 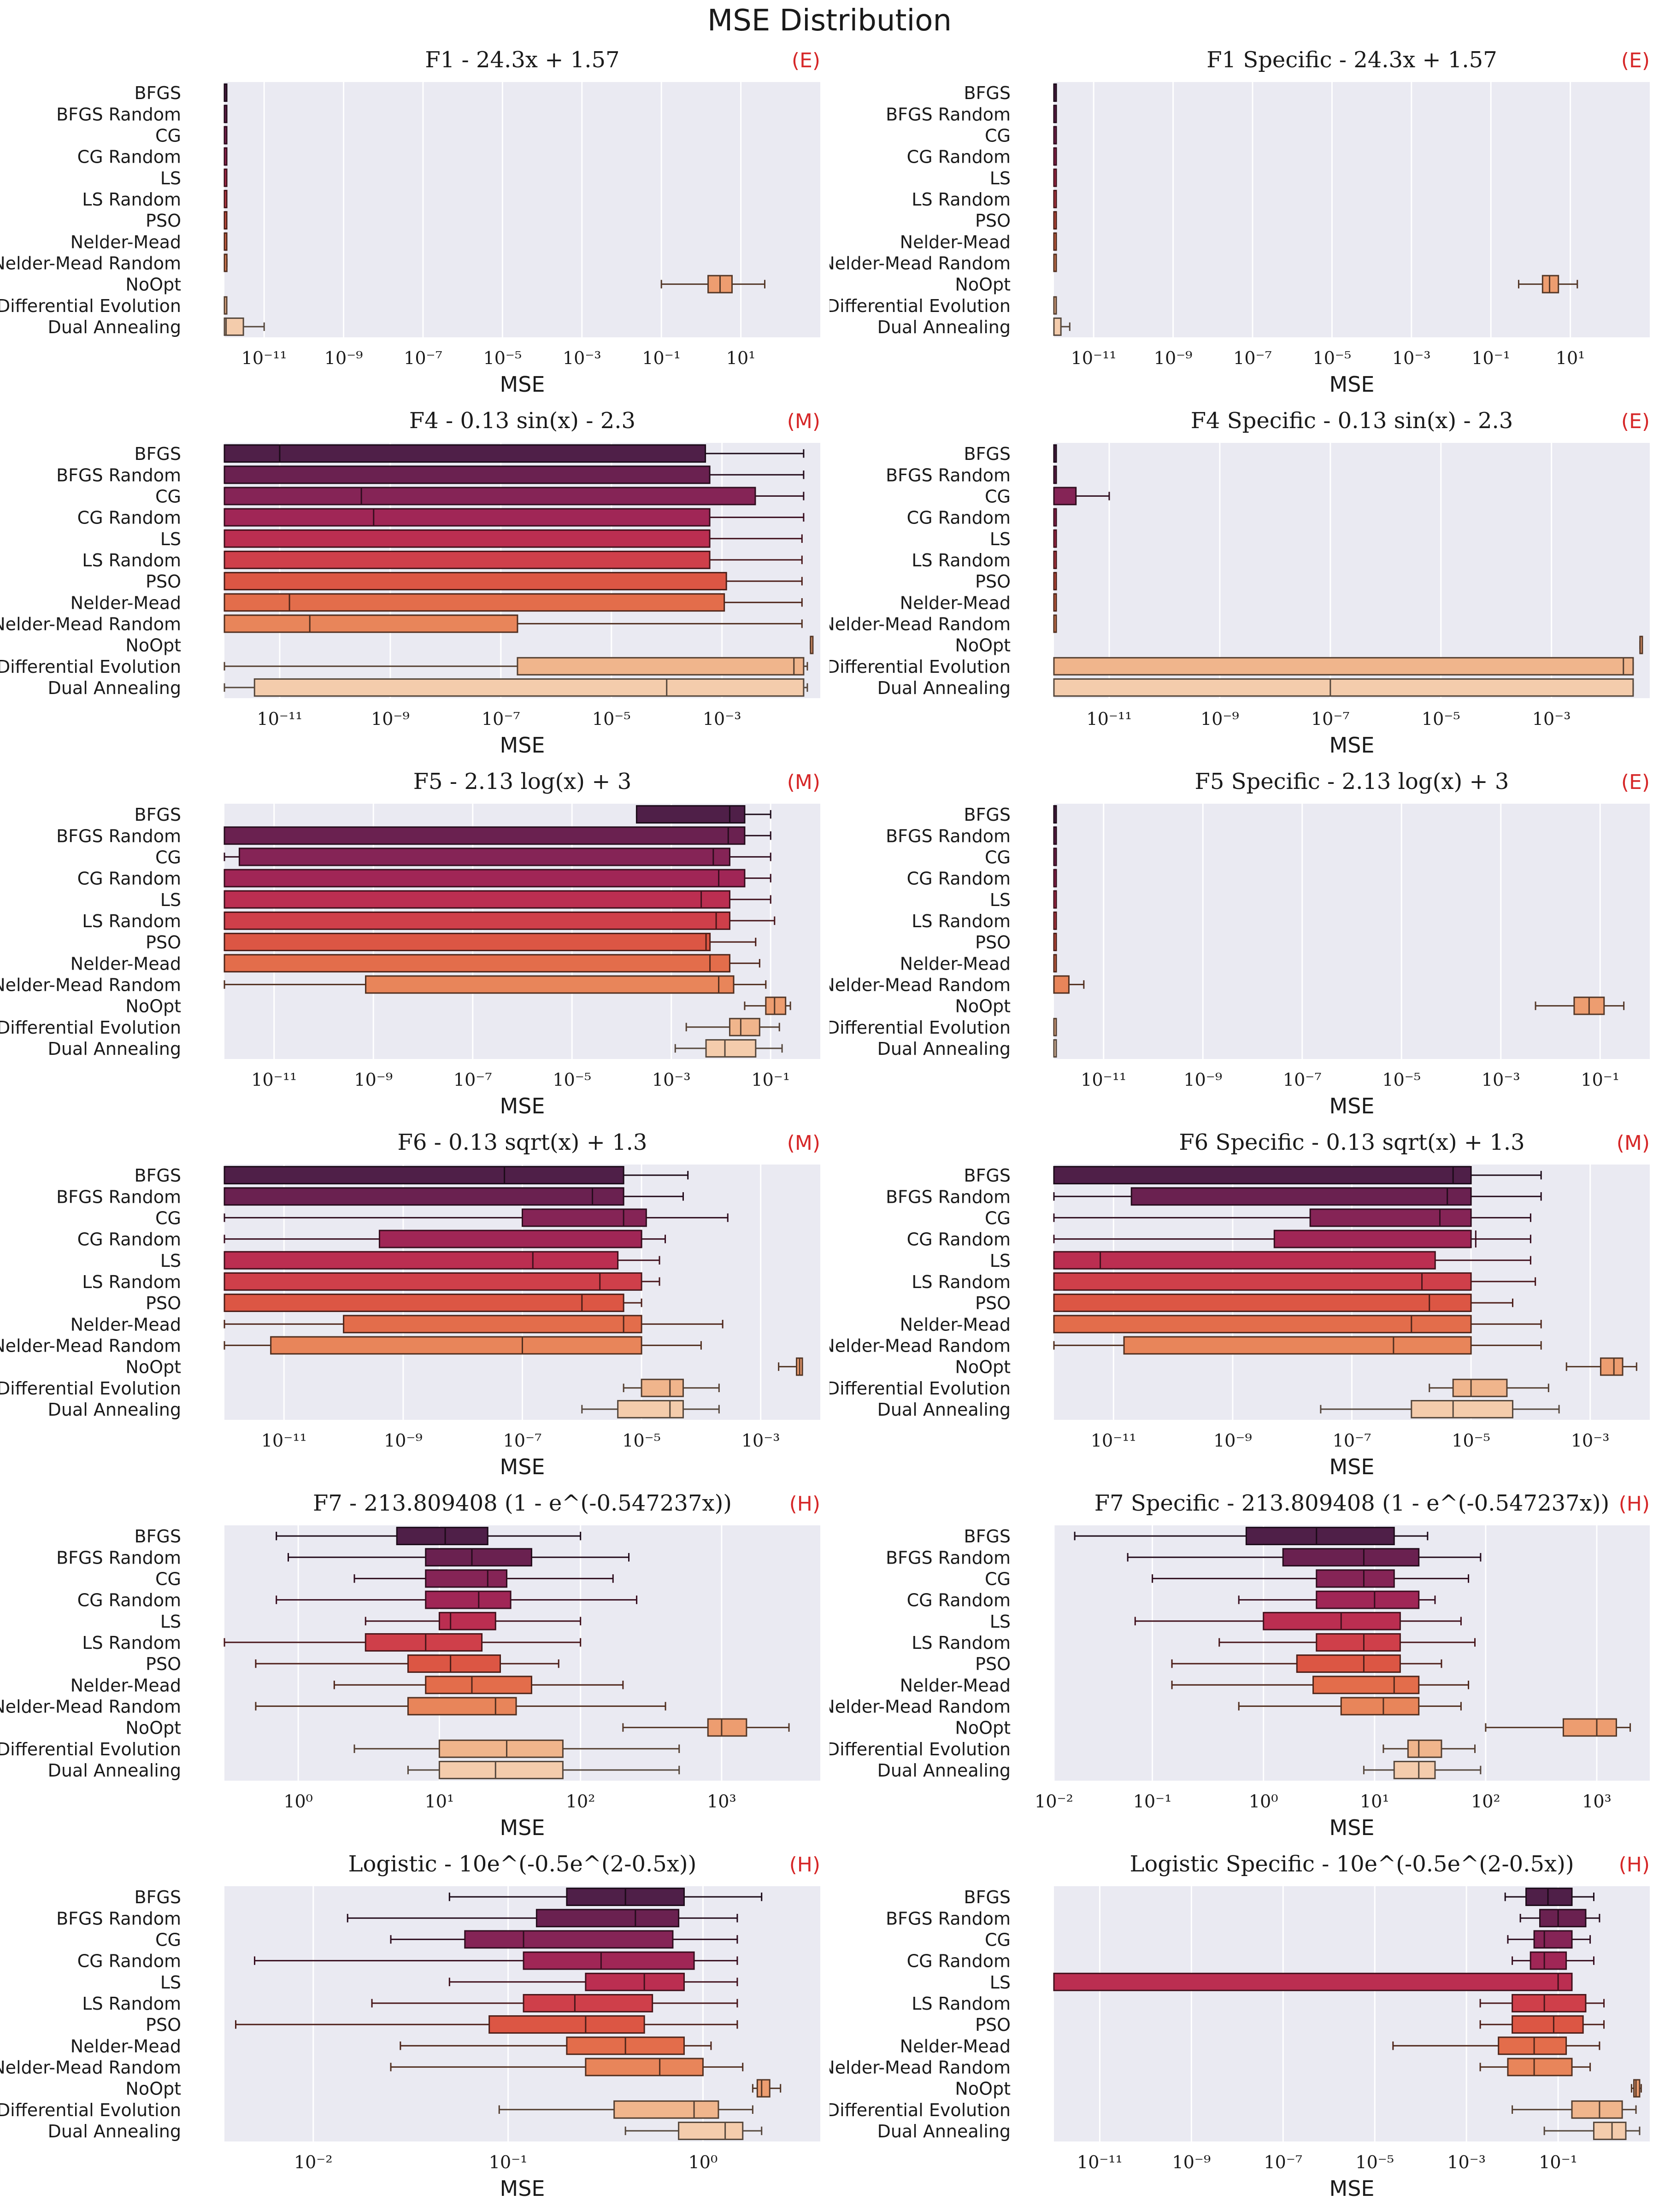 I want to click on x-tick-label: 10³, so click(x=1597, y=1801).